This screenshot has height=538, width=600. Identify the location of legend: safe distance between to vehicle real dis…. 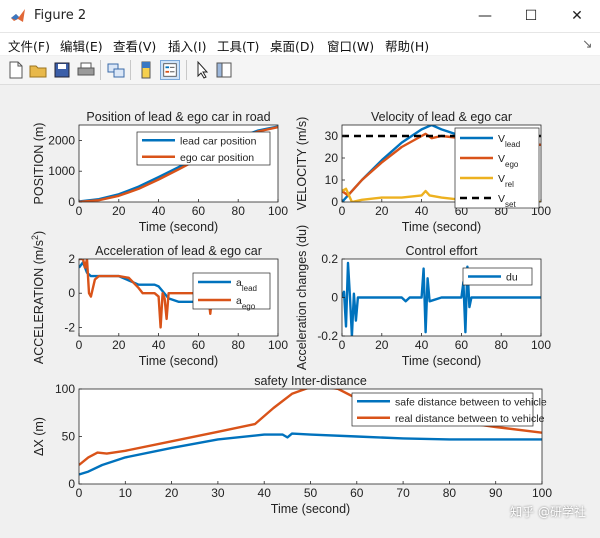
(449, 409).